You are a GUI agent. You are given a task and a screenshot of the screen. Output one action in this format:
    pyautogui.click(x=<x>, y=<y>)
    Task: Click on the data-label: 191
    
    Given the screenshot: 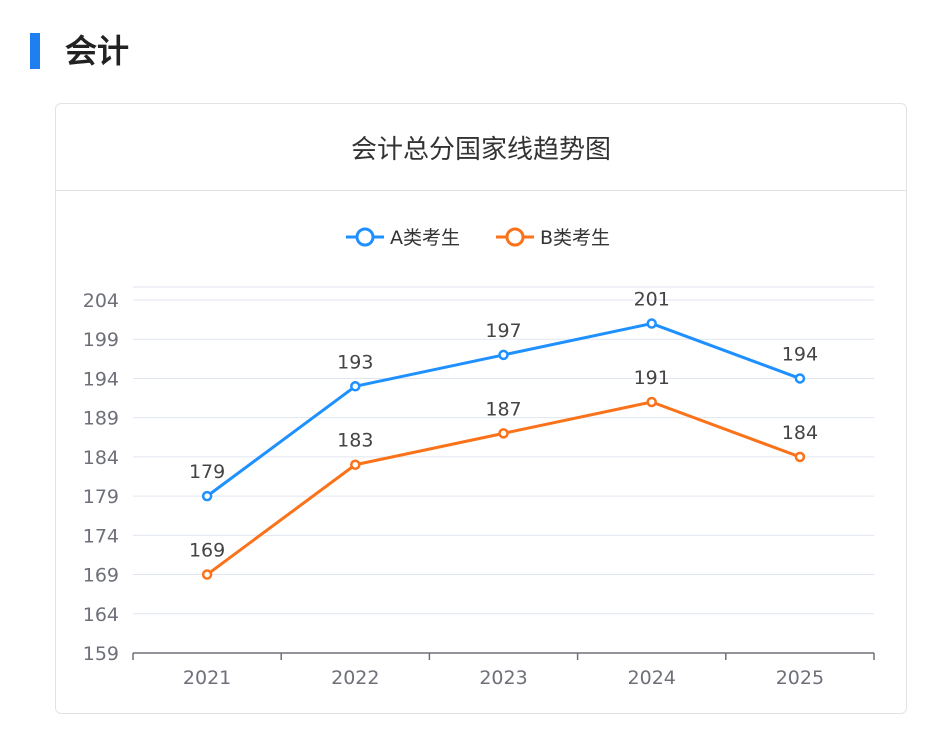 What is the action you would take?
    pyautogui.click(x=652, y=378)
    